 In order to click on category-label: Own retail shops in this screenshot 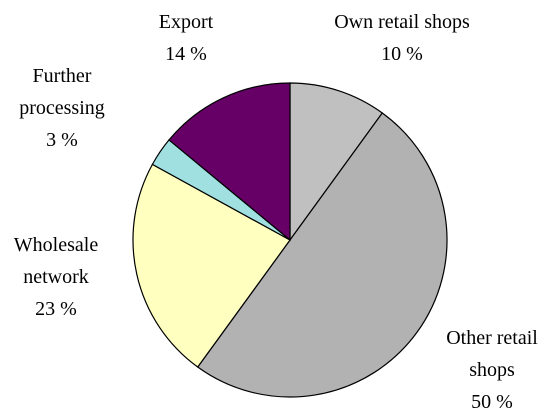, I will do `click(402, 22)`.